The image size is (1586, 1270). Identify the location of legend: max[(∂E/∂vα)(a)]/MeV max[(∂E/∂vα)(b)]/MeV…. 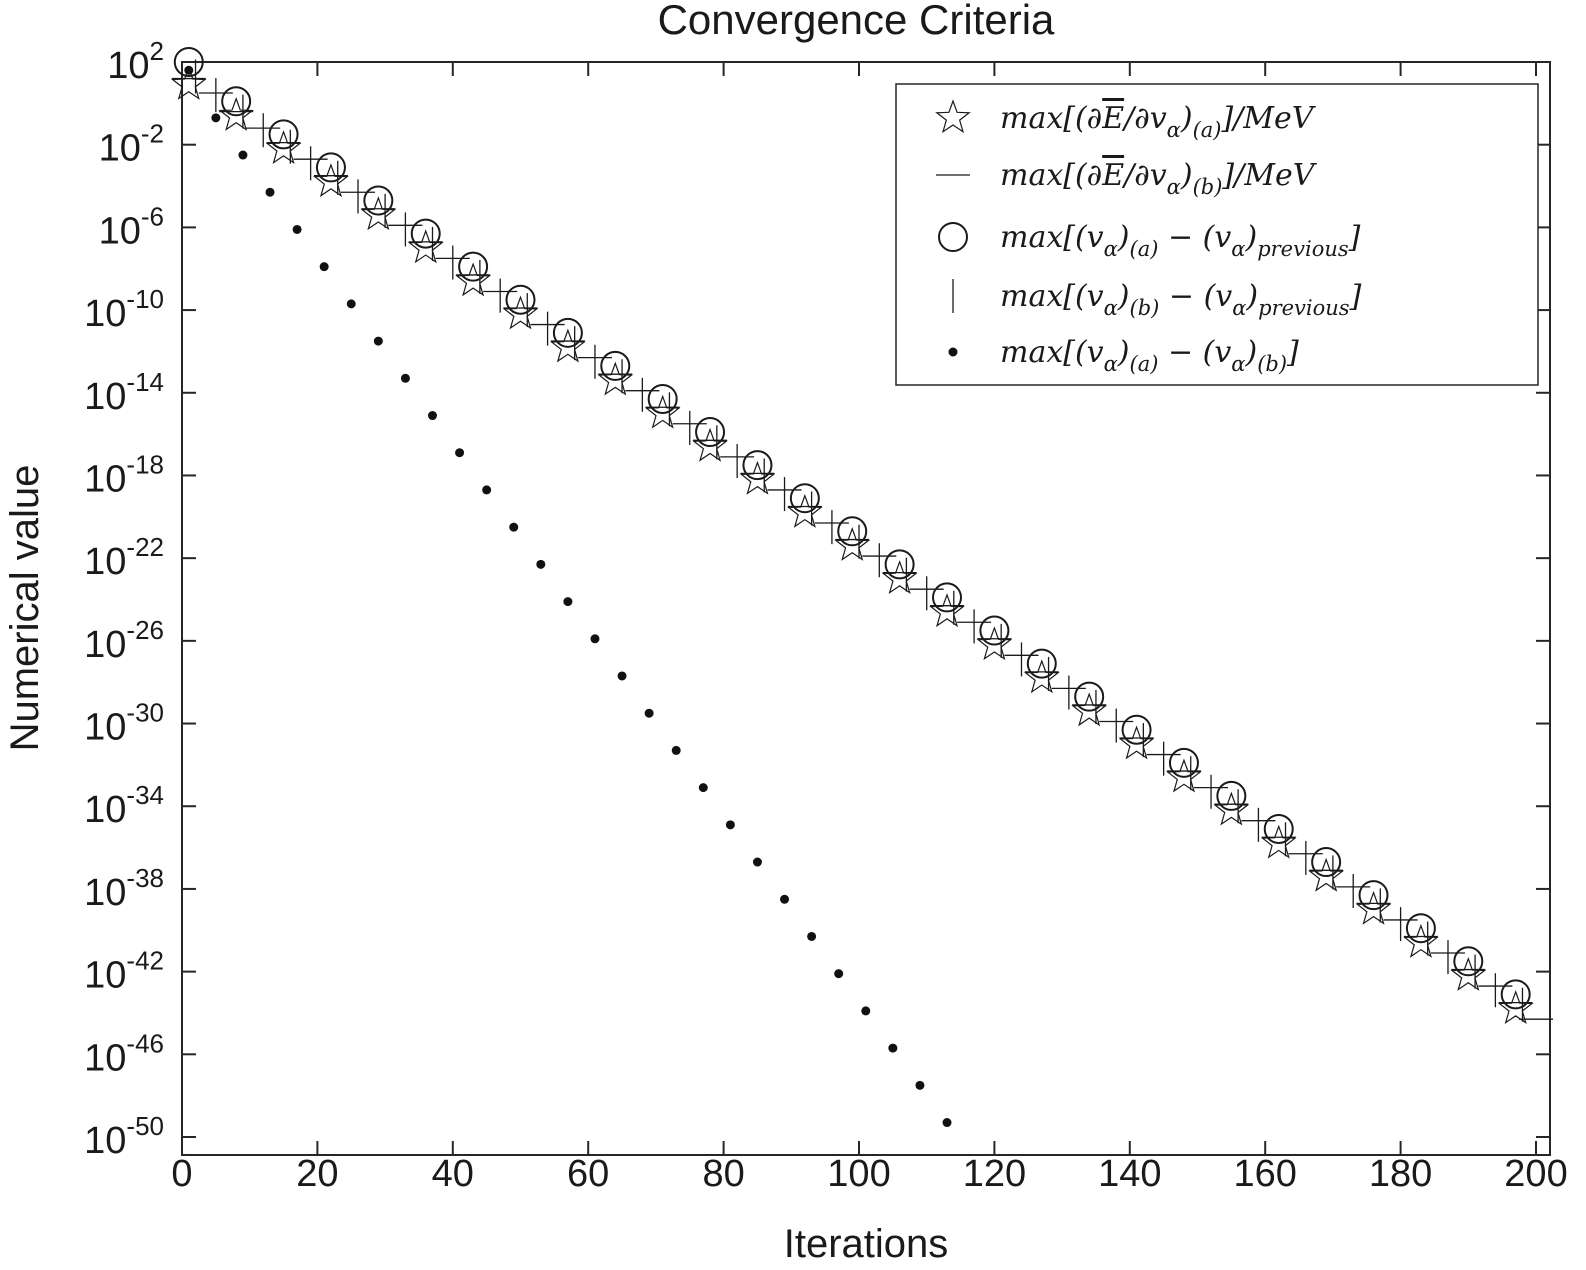
(1217, 234).